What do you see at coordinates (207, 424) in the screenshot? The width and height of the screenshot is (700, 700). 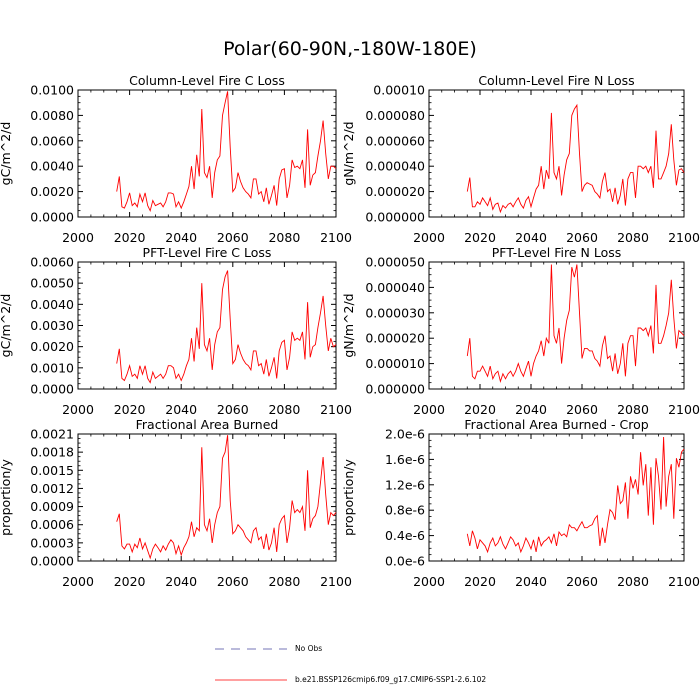 I see `panel-title: Fractional Area Burned` at bounding box center [207, 424].